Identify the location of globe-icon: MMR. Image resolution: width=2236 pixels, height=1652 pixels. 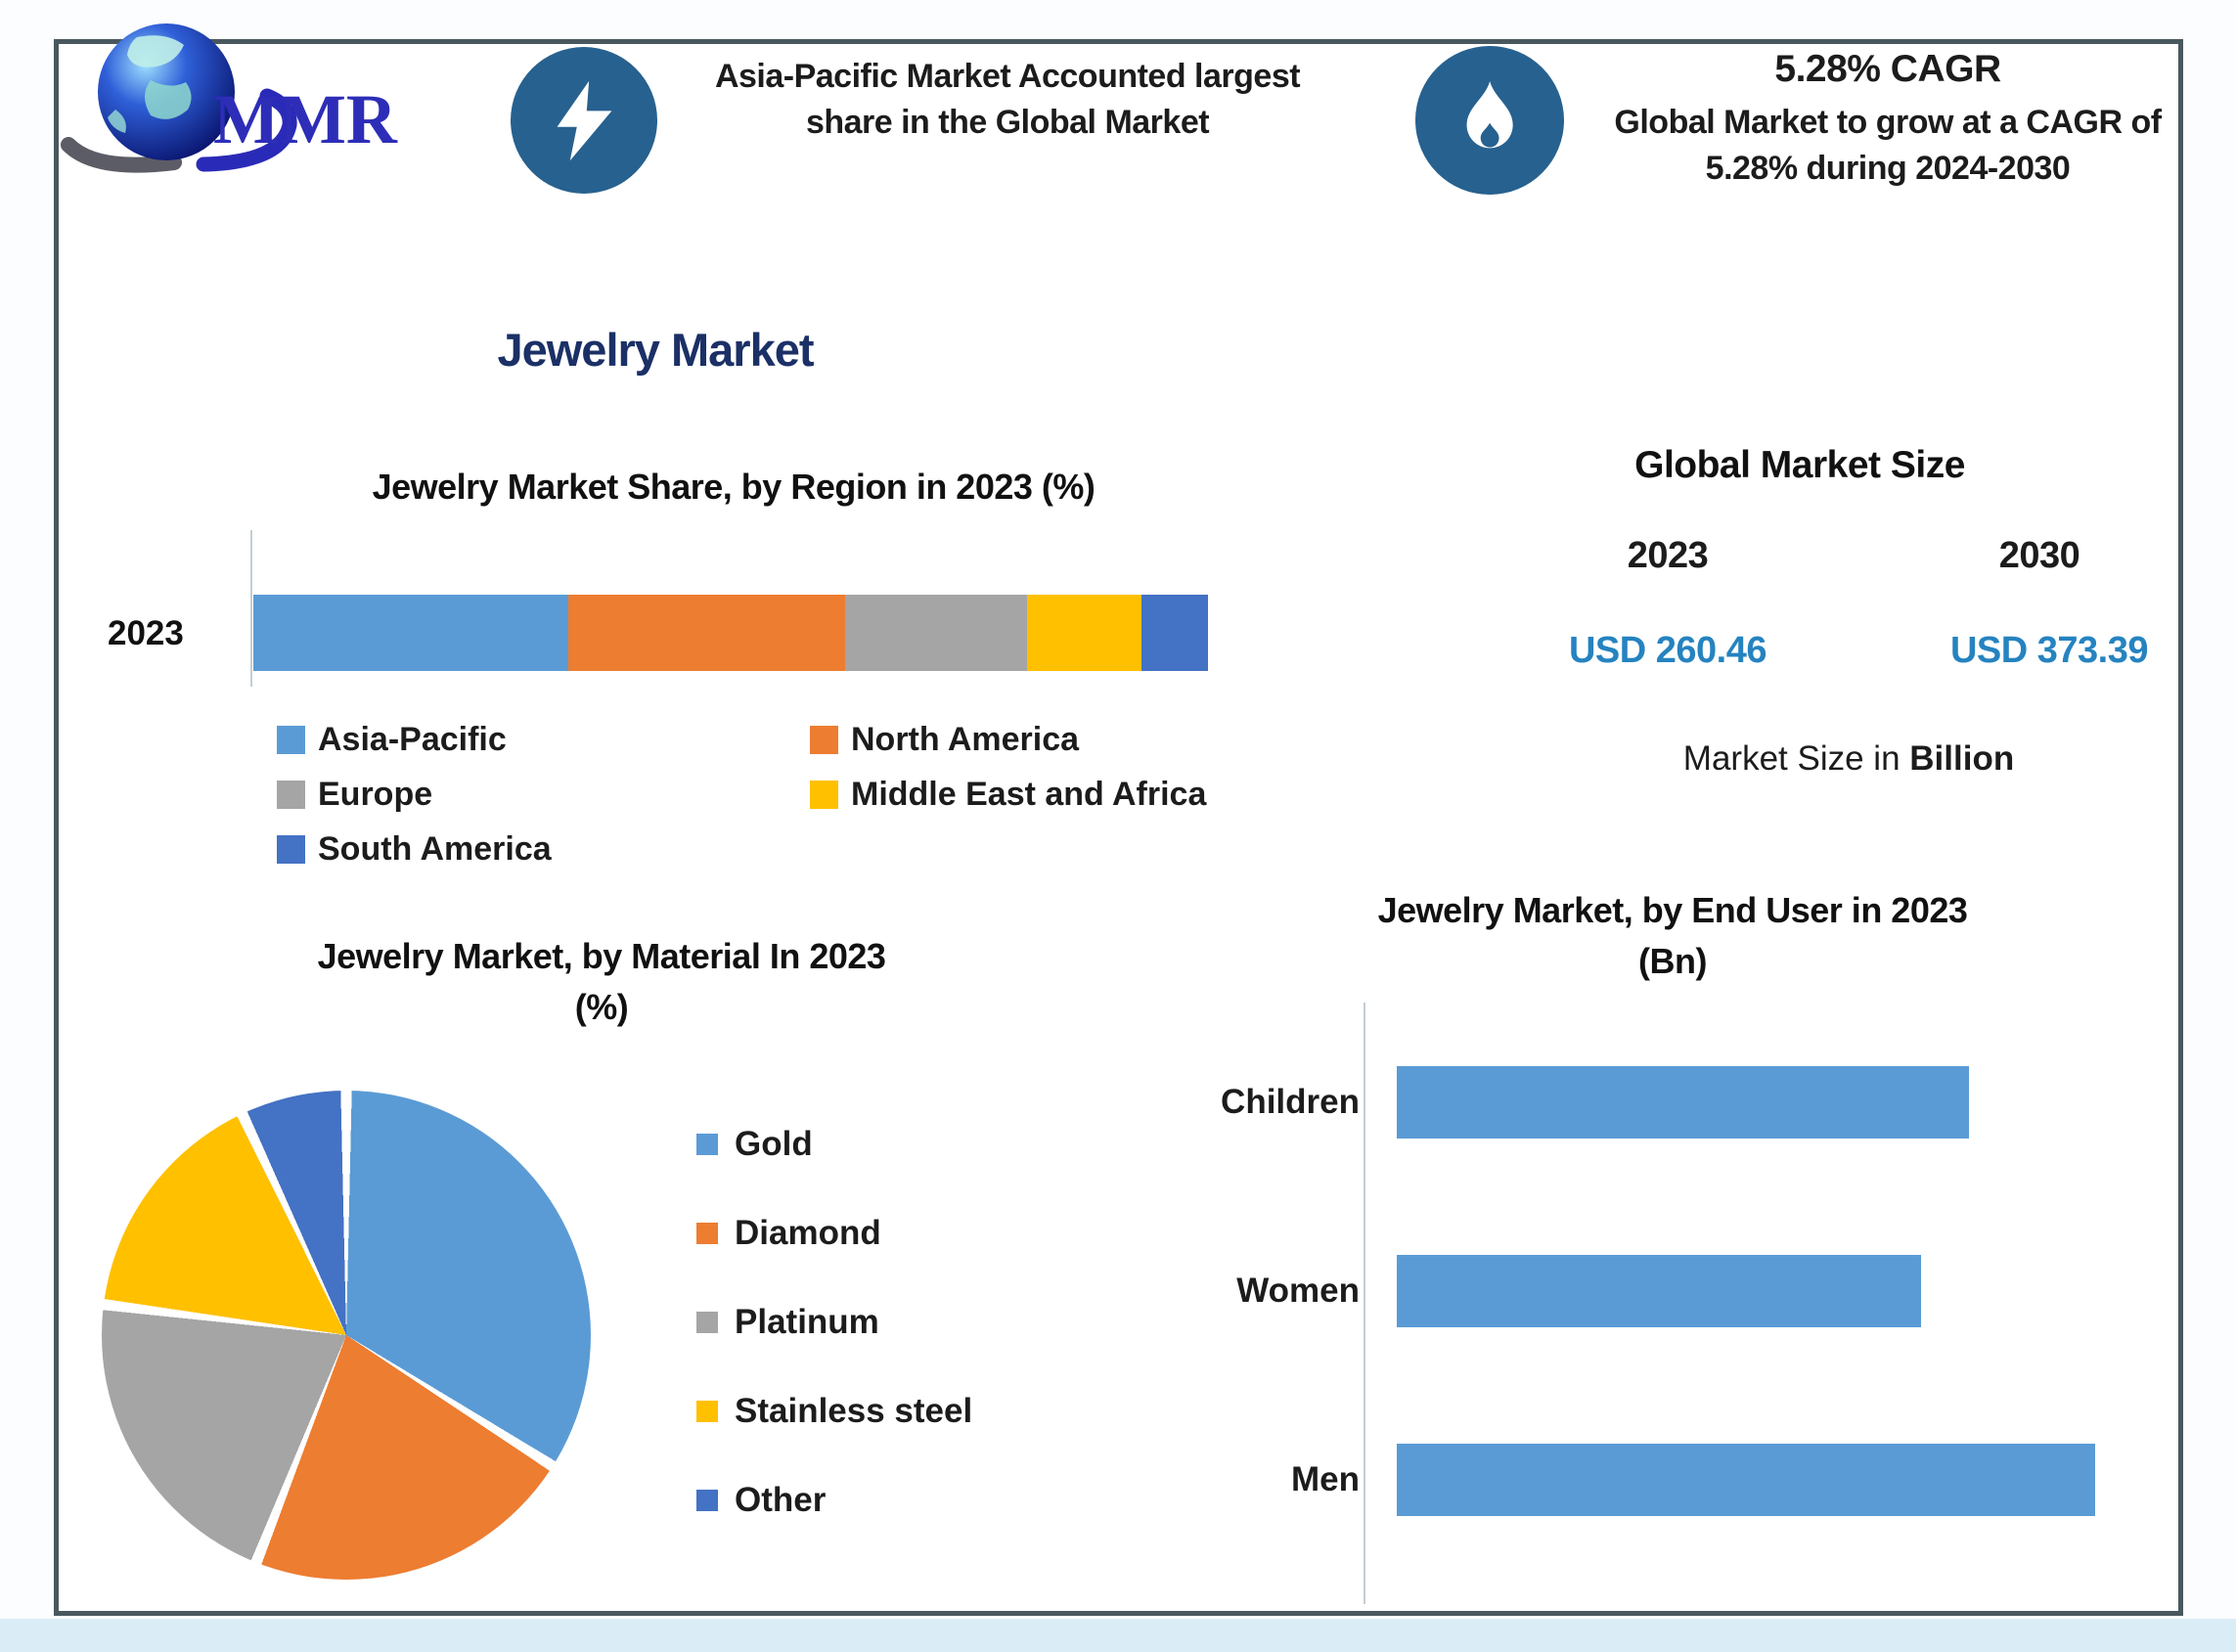
(229, 98).